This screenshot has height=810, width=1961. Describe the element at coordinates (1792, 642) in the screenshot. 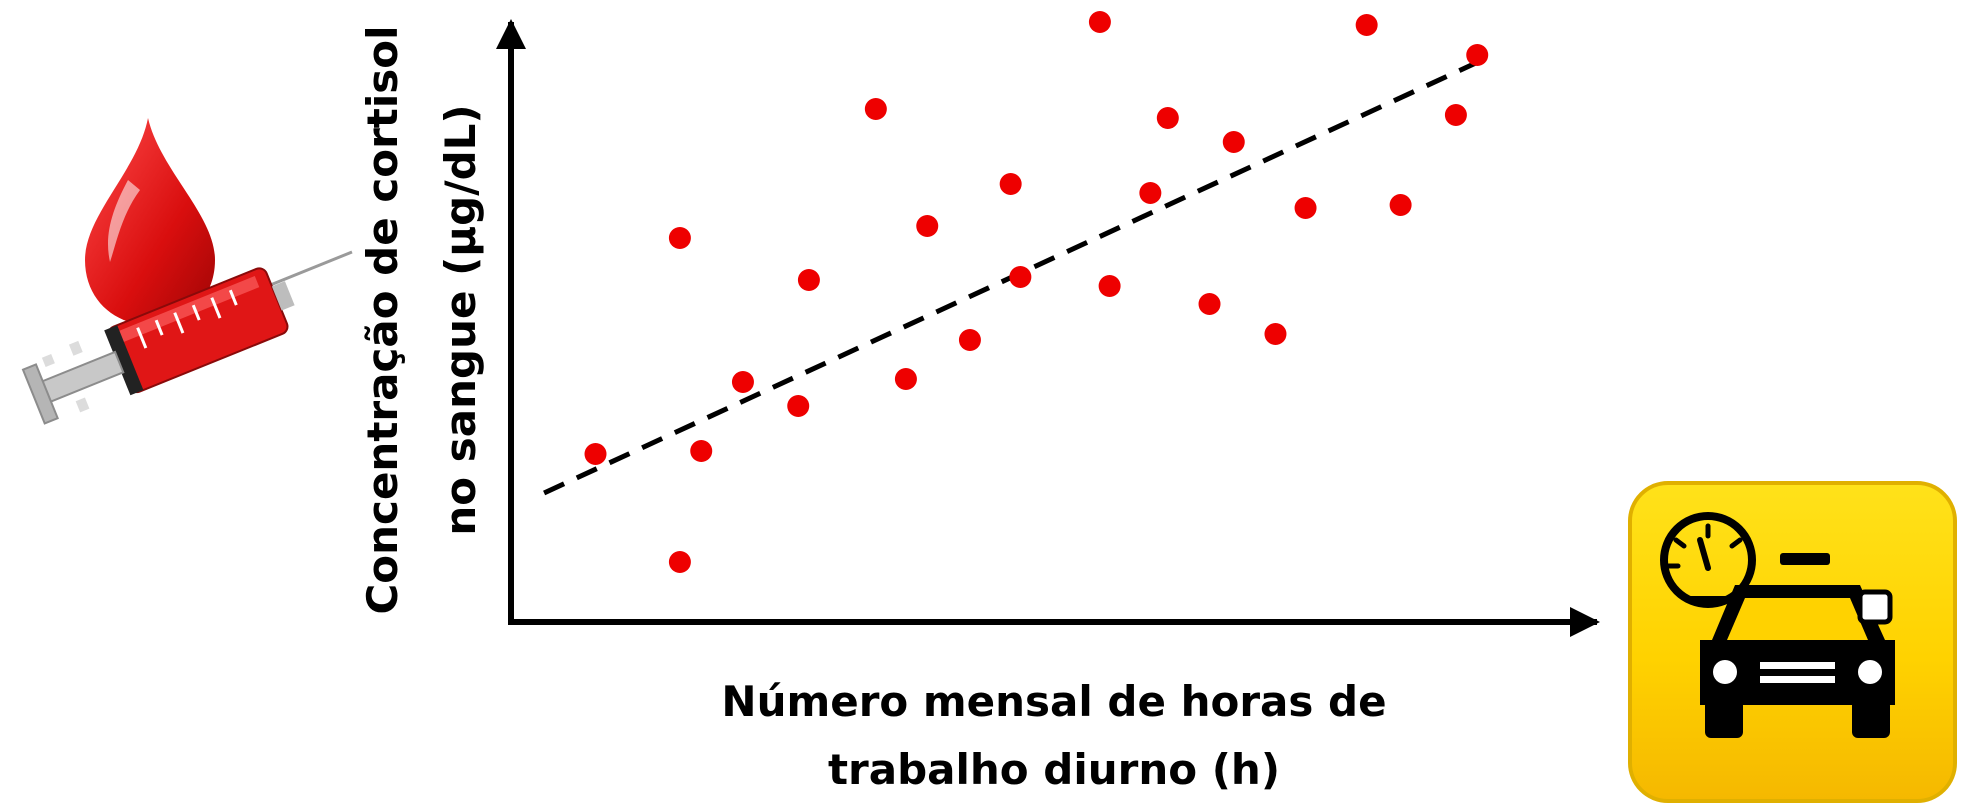

I see `taxi-speedometer-icon` at that location.